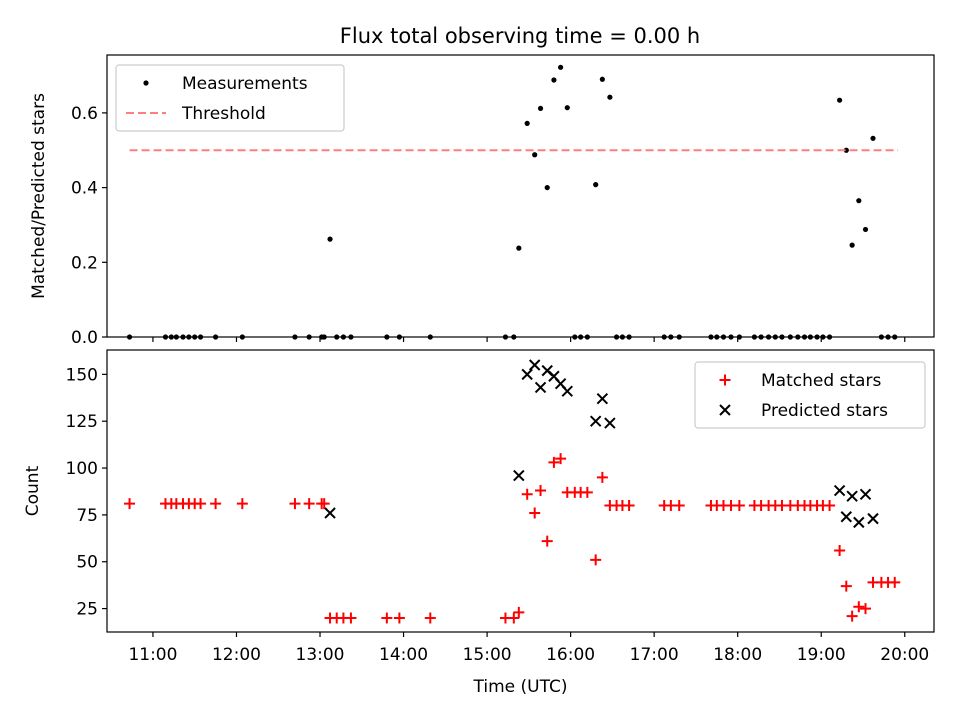  What do you see at coordinates (245, 84) in the screenshot?
I see `legend-label: Measurements` at bounding box center [245, 84].